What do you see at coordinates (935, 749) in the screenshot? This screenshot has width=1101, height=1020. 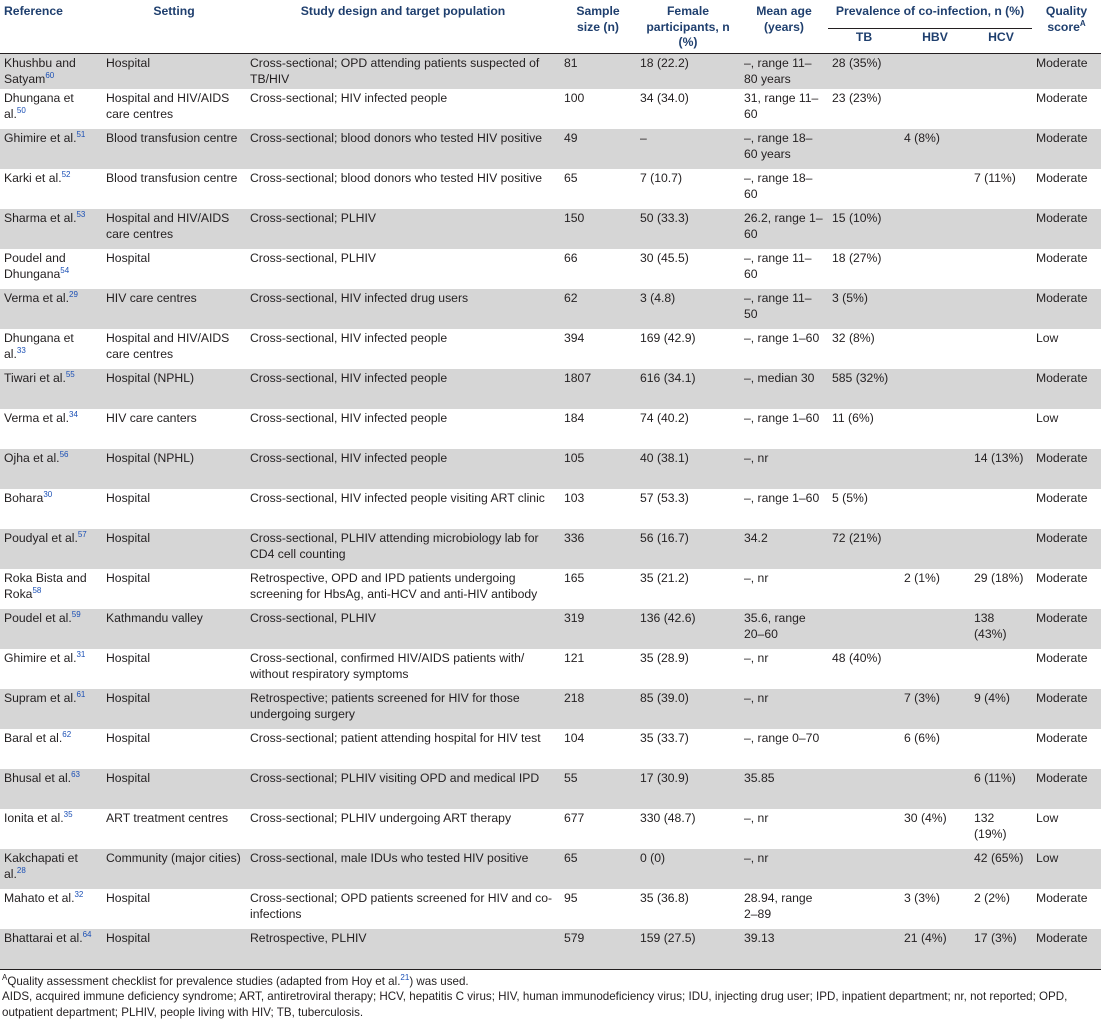 I see `hbv-cell: 6 (6%)` at bounding box center [935, 749].